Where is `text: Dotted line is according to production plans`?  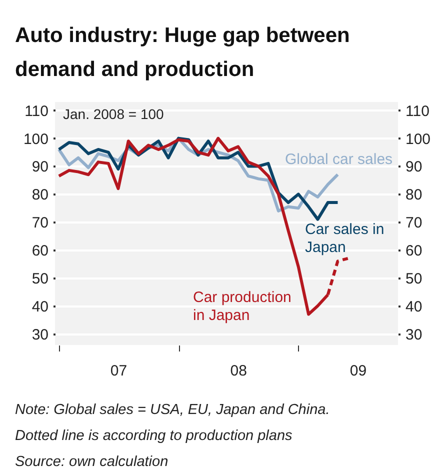 text: Dotted line is according to production plans is located at coordinates (153, 436).